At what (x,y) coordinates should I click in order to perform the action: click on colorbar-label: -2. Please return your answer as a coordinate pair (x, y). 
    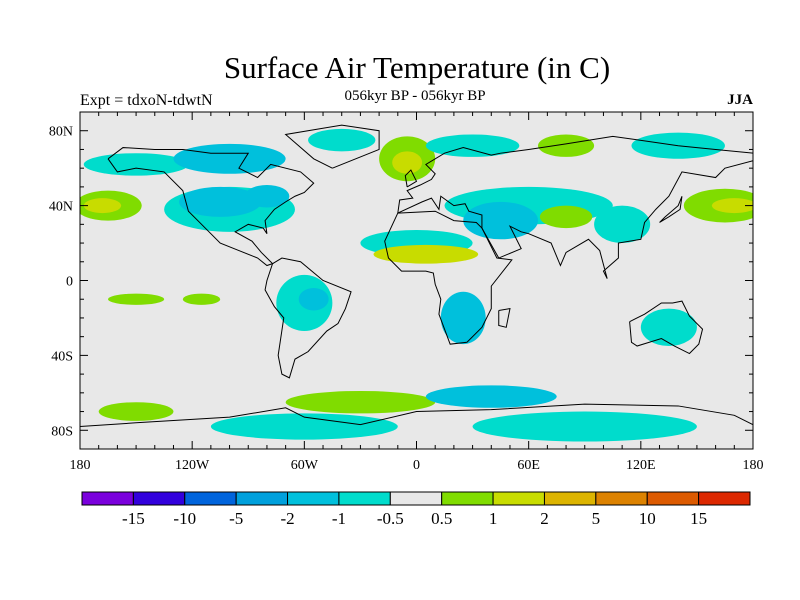
    Looking at the image, I should click on (287, 518).